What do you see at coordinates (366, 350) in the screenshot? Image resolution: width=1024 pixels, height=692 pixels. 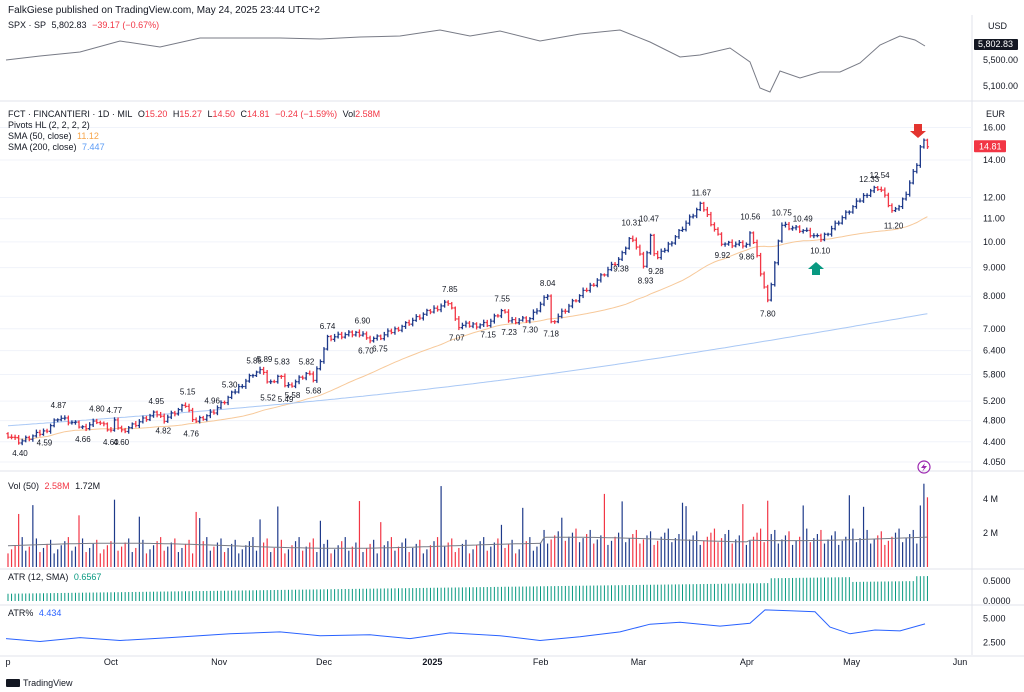 I see `pivot-label: 6.70` at bounding box center [366, 350].